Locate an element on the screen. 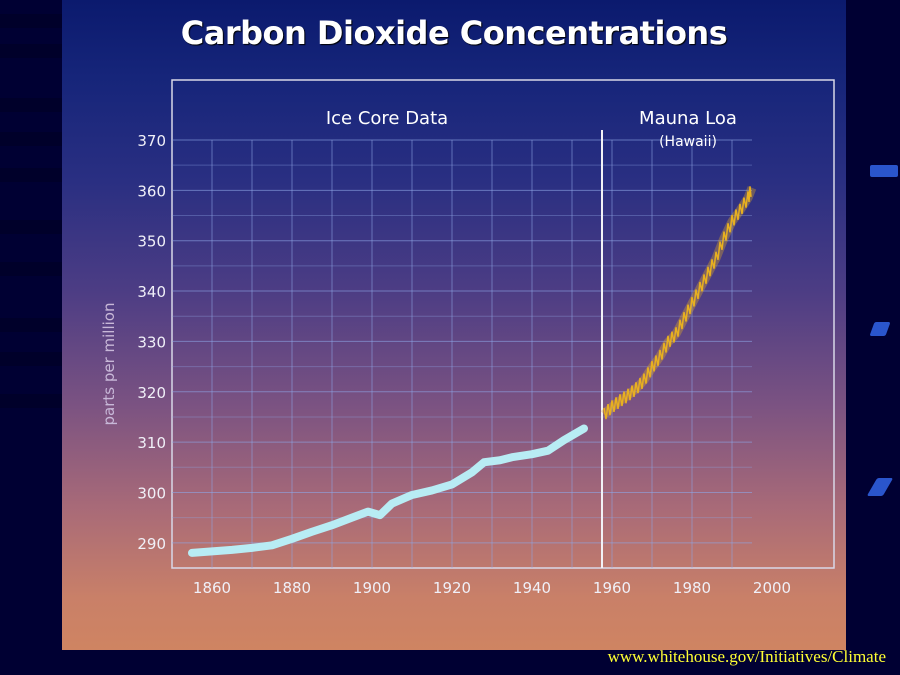 The height and width of the screenshot is (675, 900). source-url: www.whitehouse.gov/Initiatives/Climate is located at coordinates (746, 656).